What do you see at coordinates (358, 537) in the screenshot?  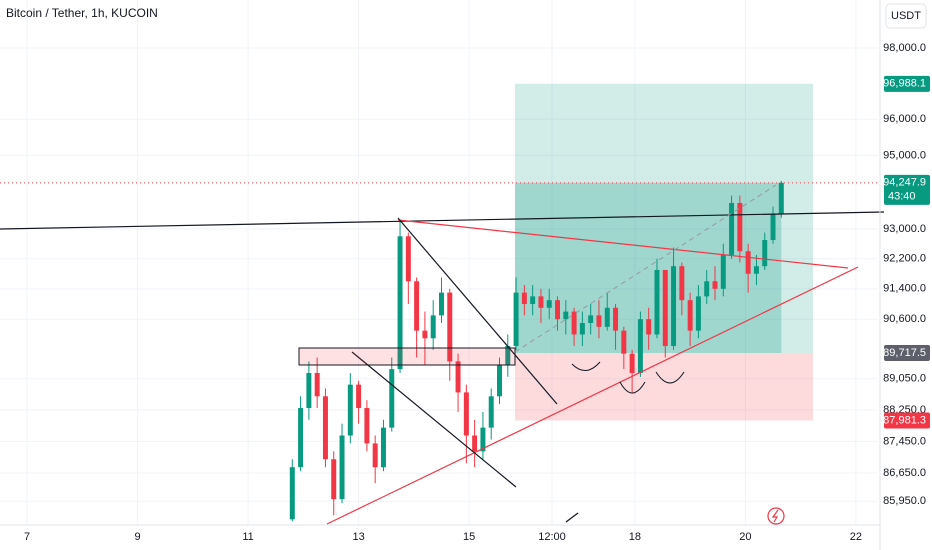 I see `x-tick-label: 13` at bounding box center [358, 537].